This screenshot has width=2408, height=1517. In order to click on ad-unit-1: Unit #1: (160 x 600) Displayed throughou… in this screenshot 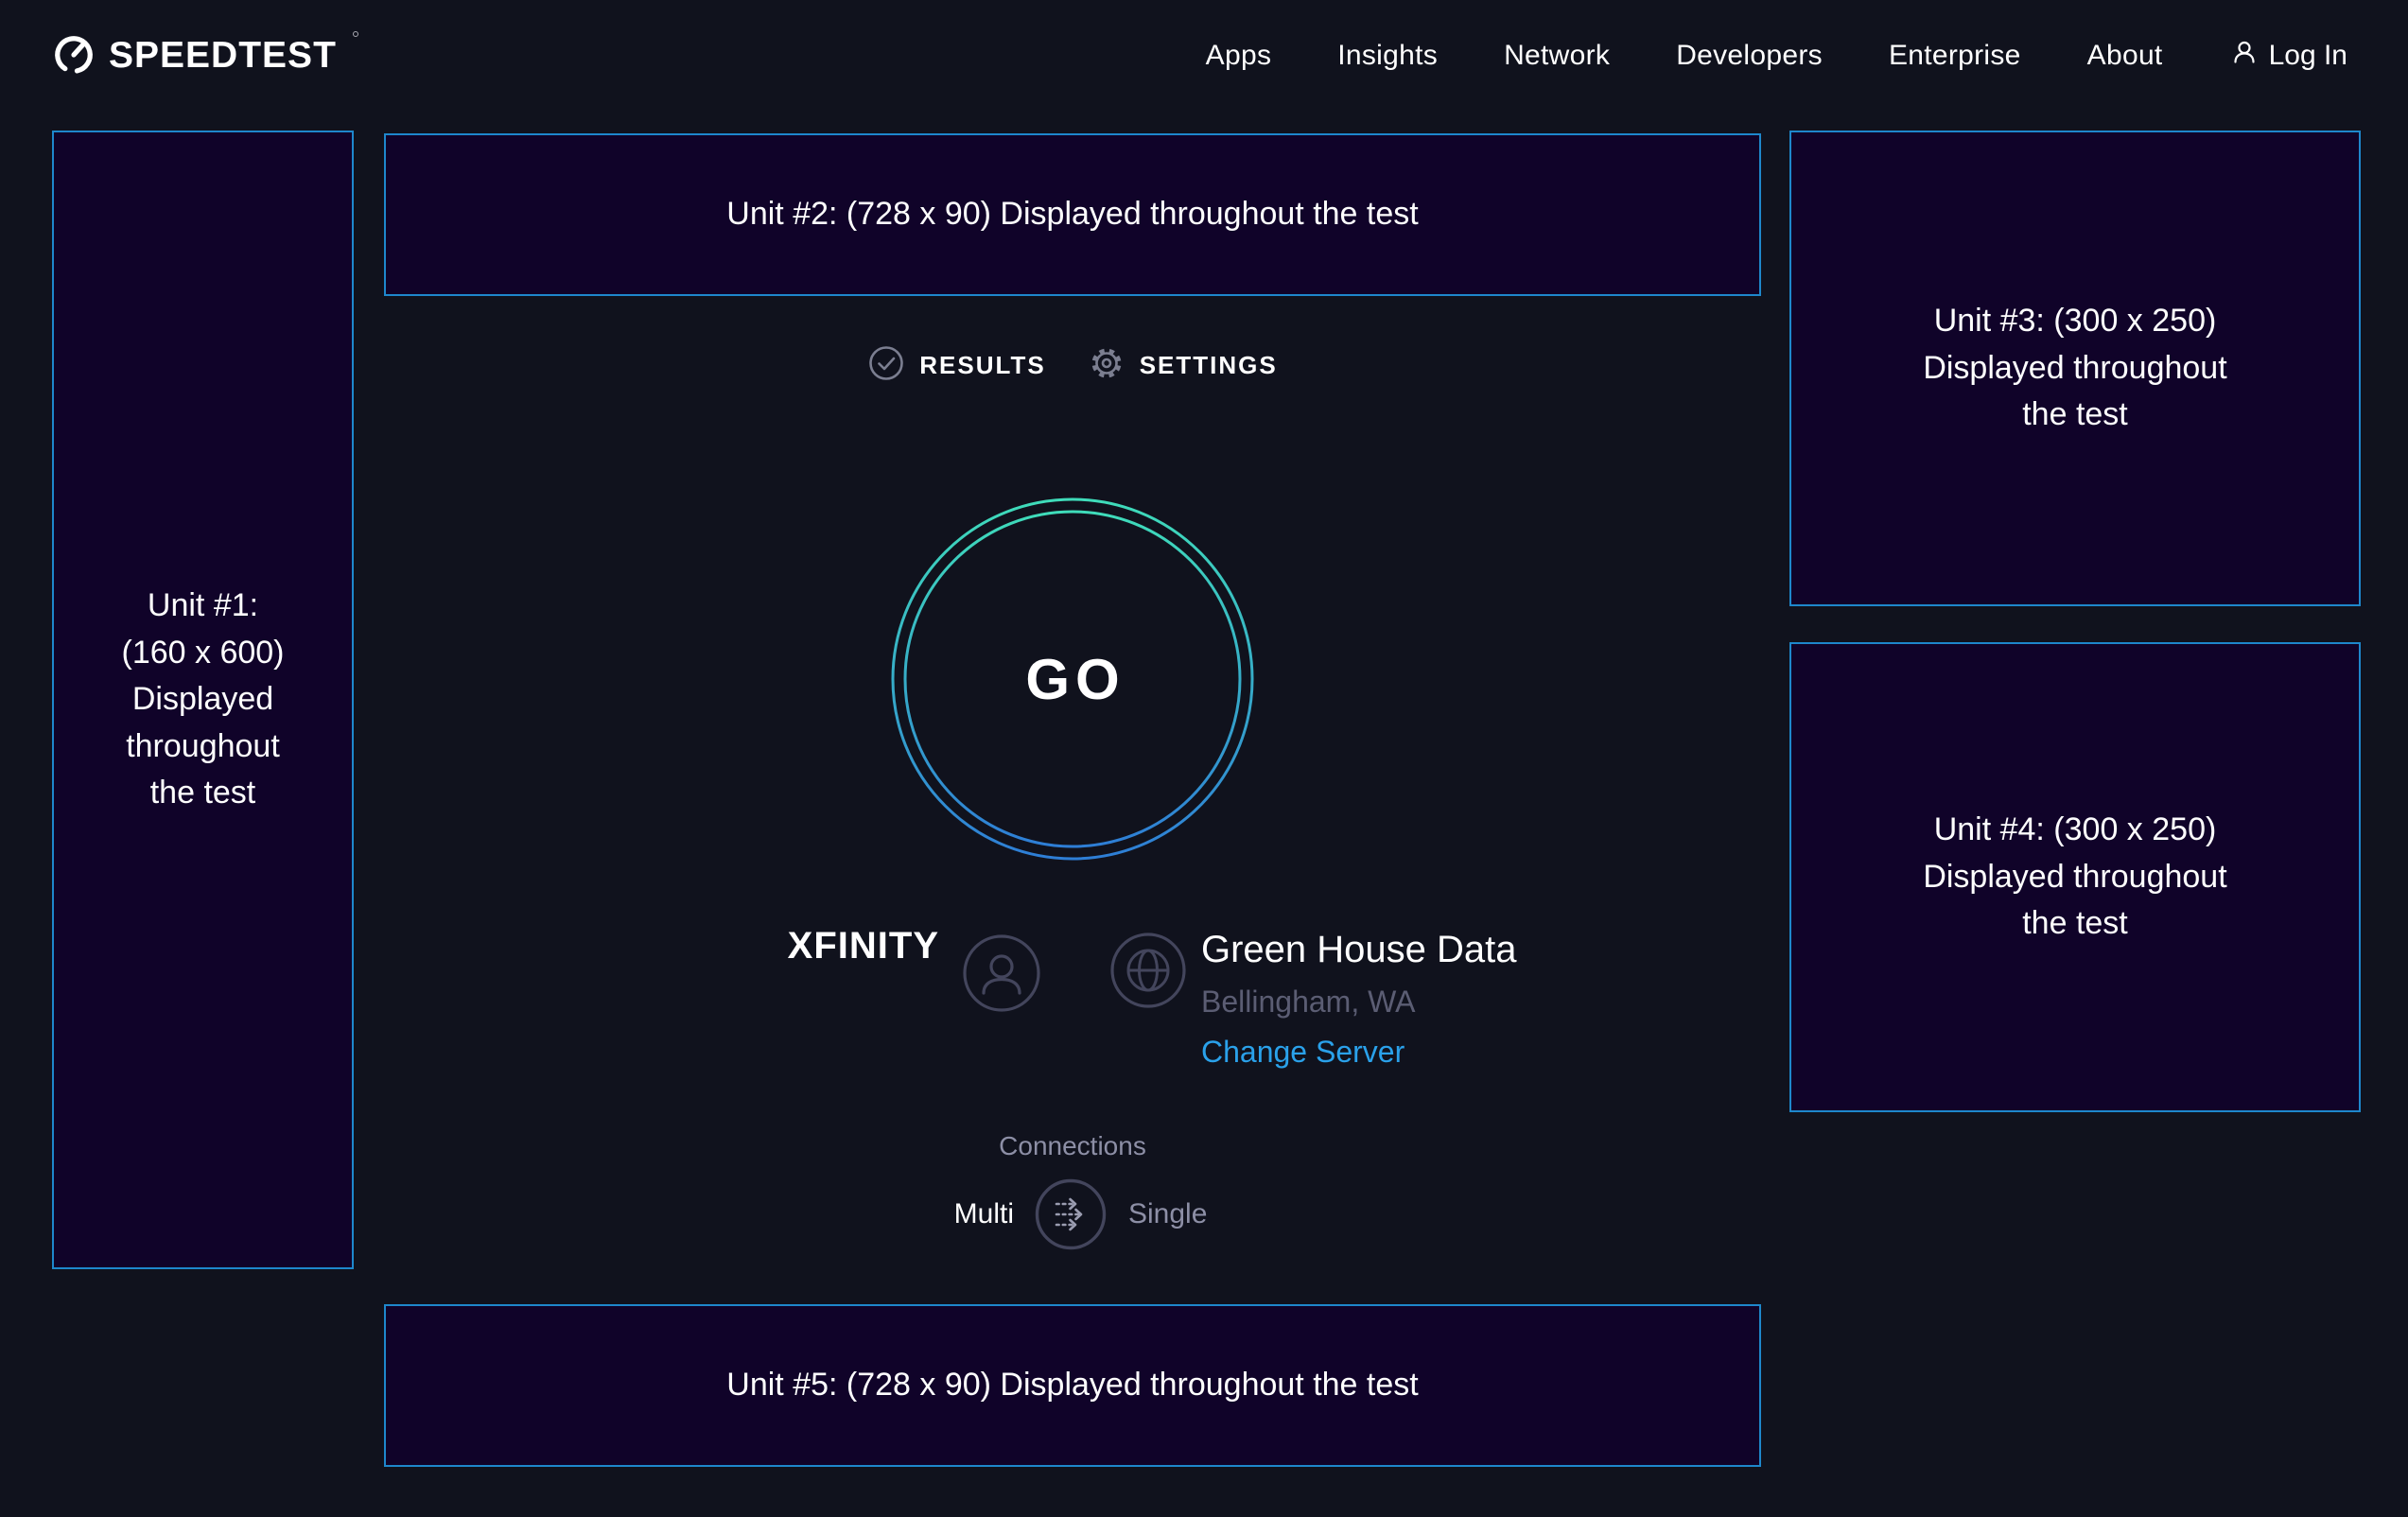, I will do `click(203, 700)`.